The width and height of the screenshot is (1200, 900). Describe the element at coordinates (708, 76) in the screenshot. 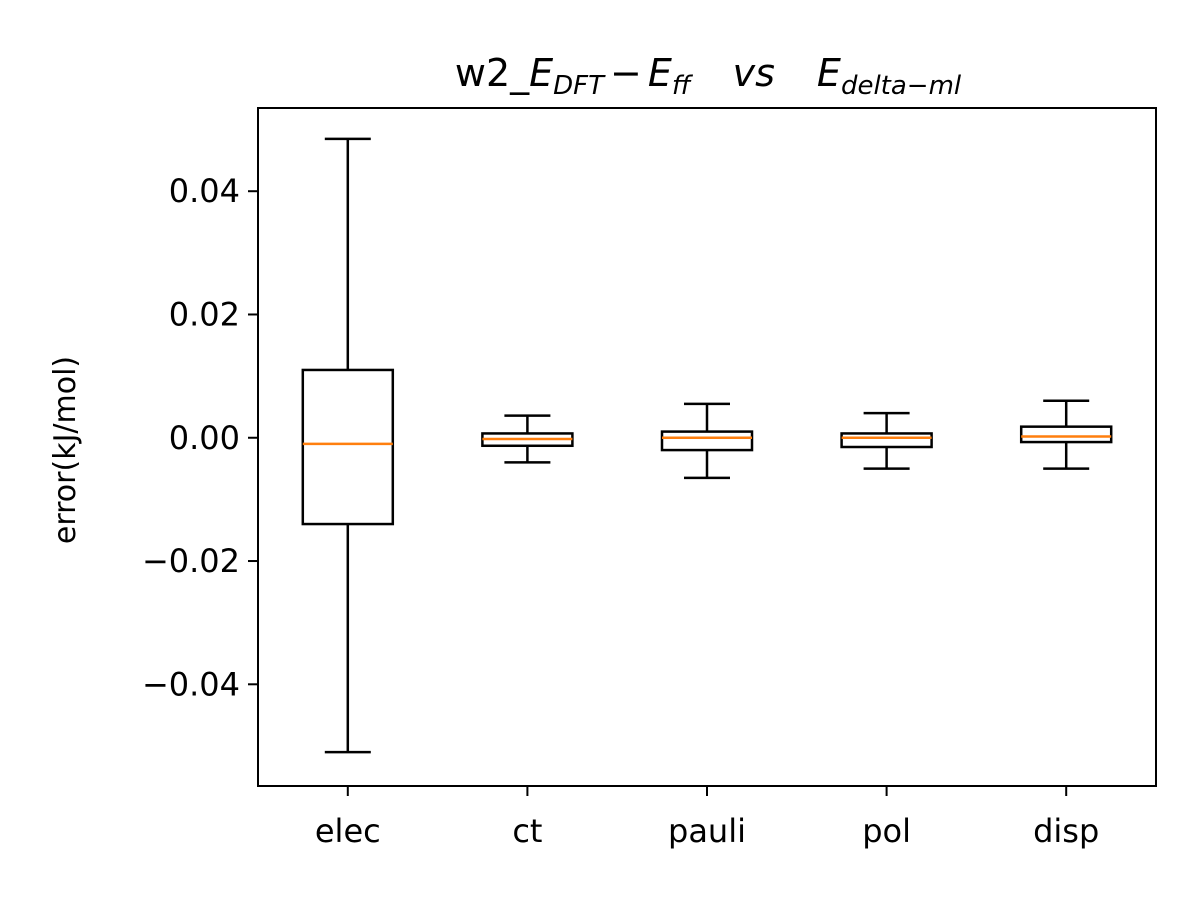

I see `chart-title: w2_EDFT − Eff vs Edelta−ml` at that location.